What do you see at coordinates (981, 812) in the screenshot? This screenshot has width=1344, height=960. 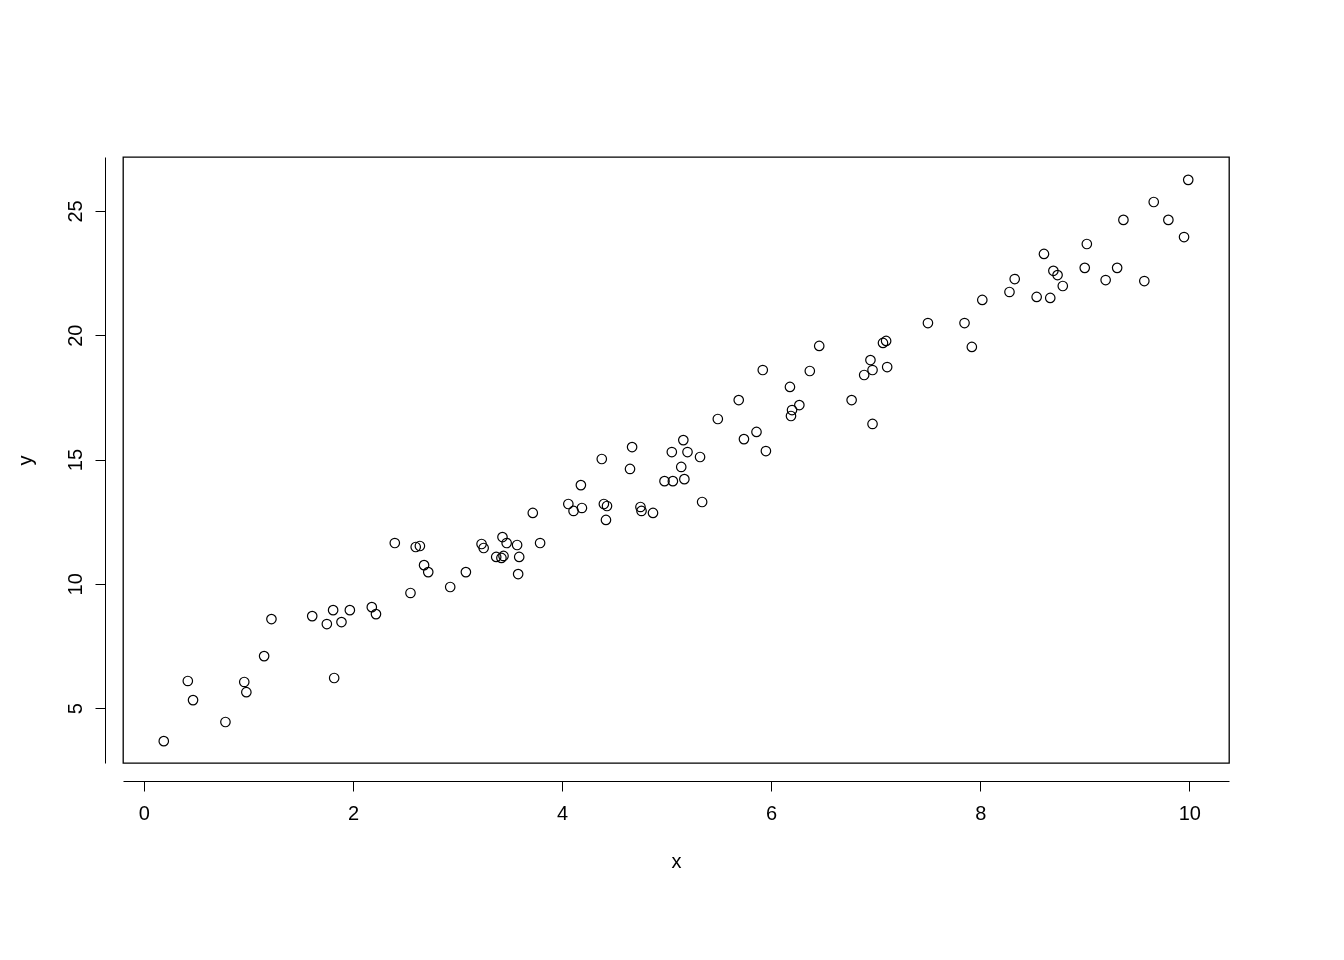 I see `x-tick-label: 8` at bounding box center [981, 812].